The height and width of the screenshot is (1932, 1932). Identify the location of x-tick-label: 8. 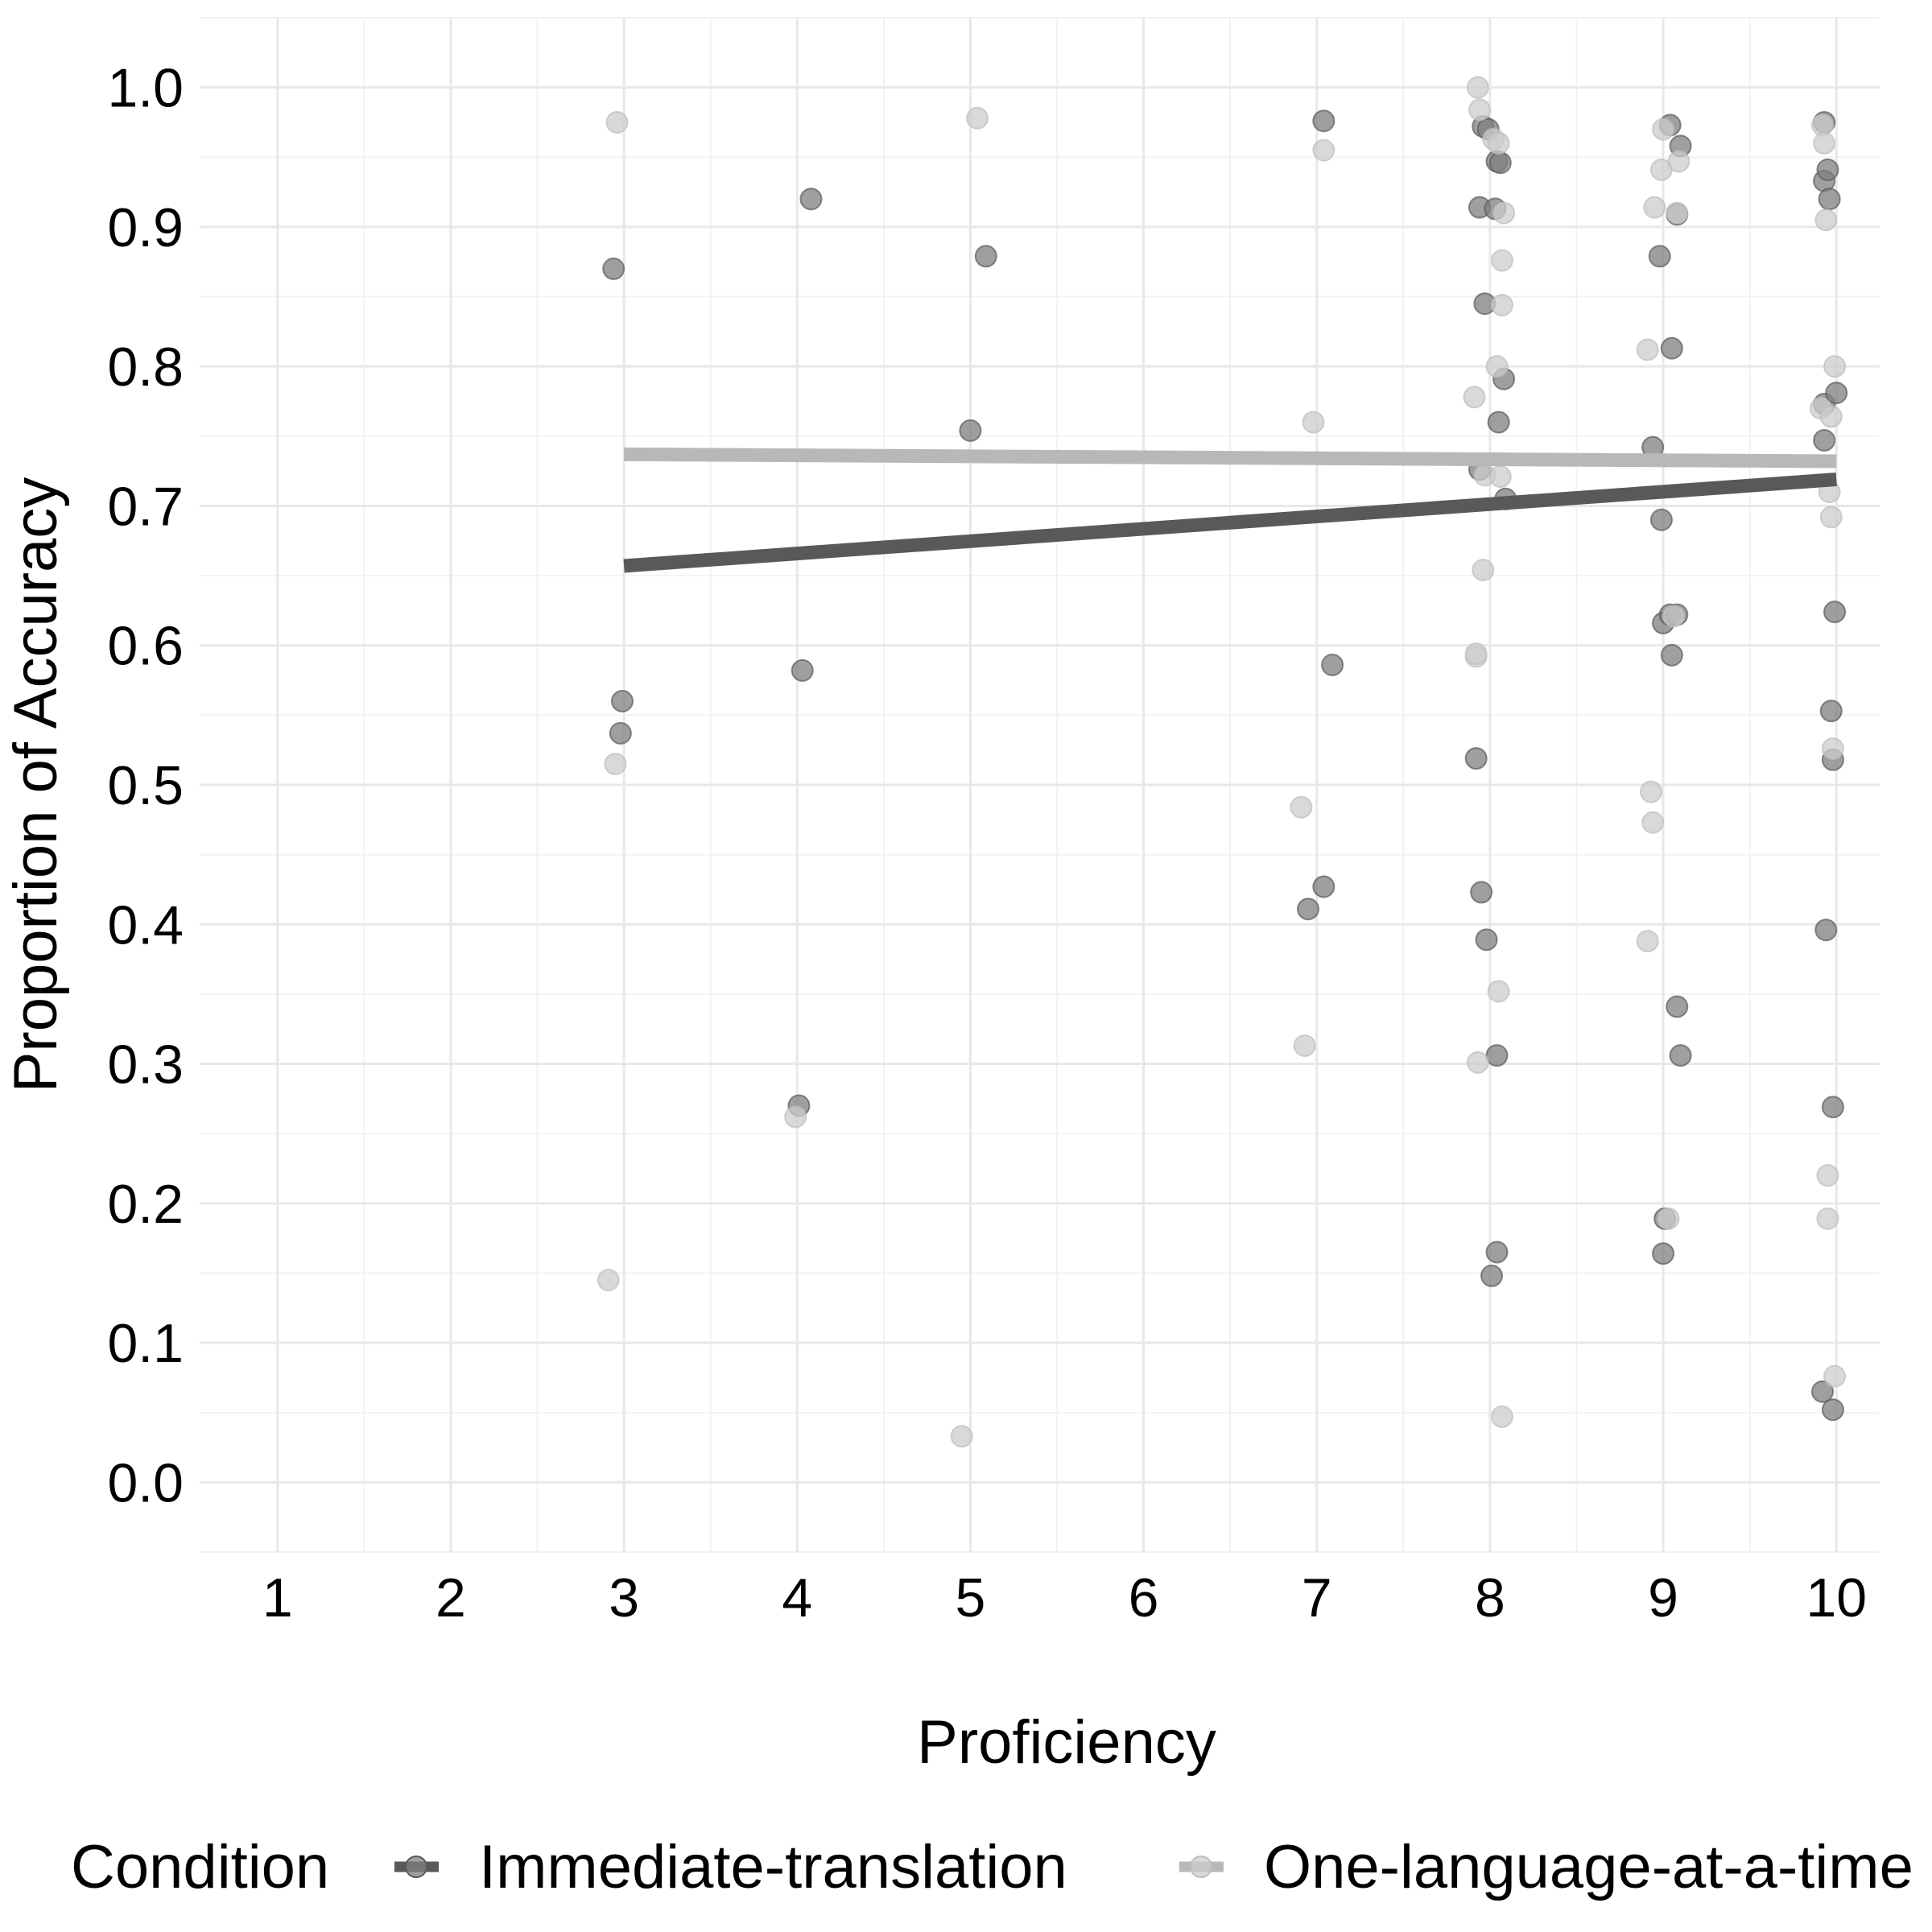
(1490, 1598).